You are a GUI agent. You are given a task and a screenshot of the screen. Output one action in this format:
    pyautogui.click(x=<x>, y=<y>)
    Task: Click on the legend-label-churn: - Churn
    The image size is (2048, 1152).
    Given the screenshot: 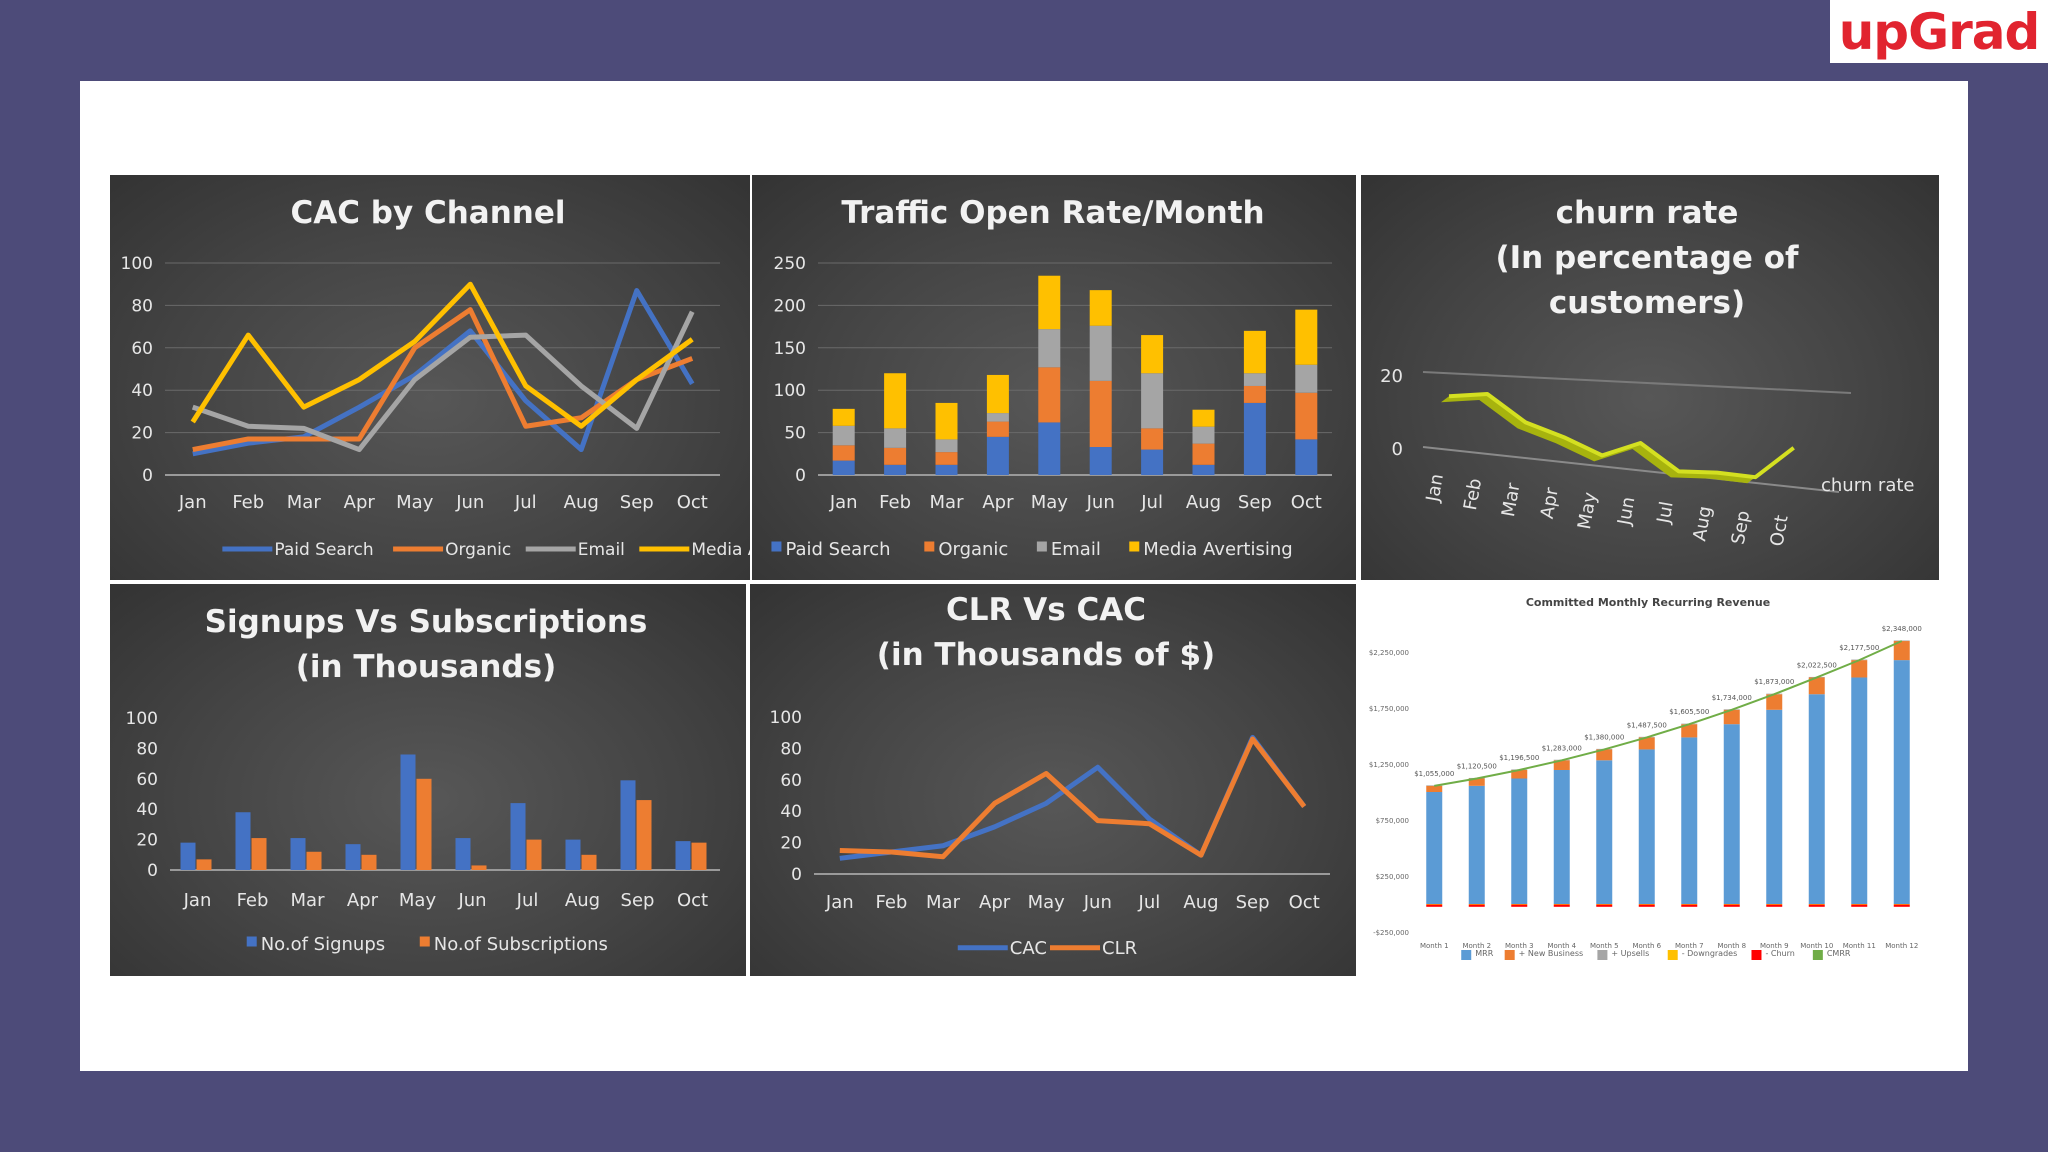 What is the action you would take?
    pyautogui.click(x=1779, y=953)
    